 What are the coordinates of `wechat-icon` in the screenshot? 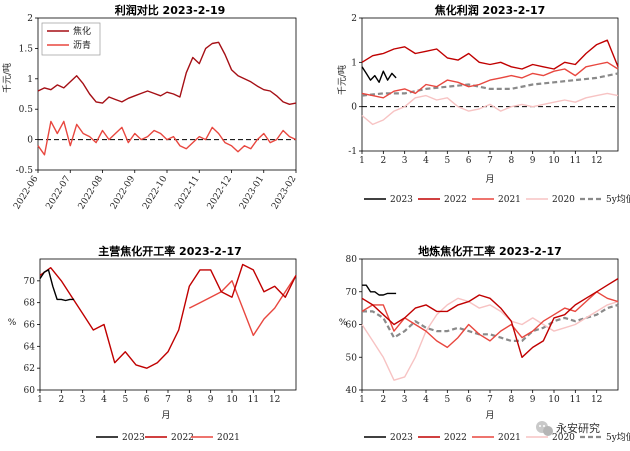 It's located at (544, 428).